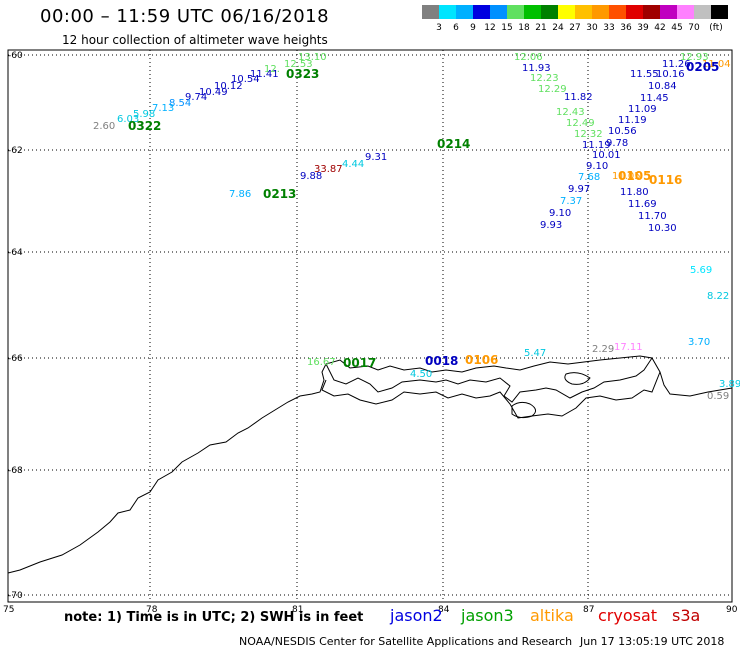 The width and height of the screenshot is (740, 650). What do you see at coordinates (240, 194) in the screenshot?
I see `swh-value: 7.86` at bounding box center [240, 194].